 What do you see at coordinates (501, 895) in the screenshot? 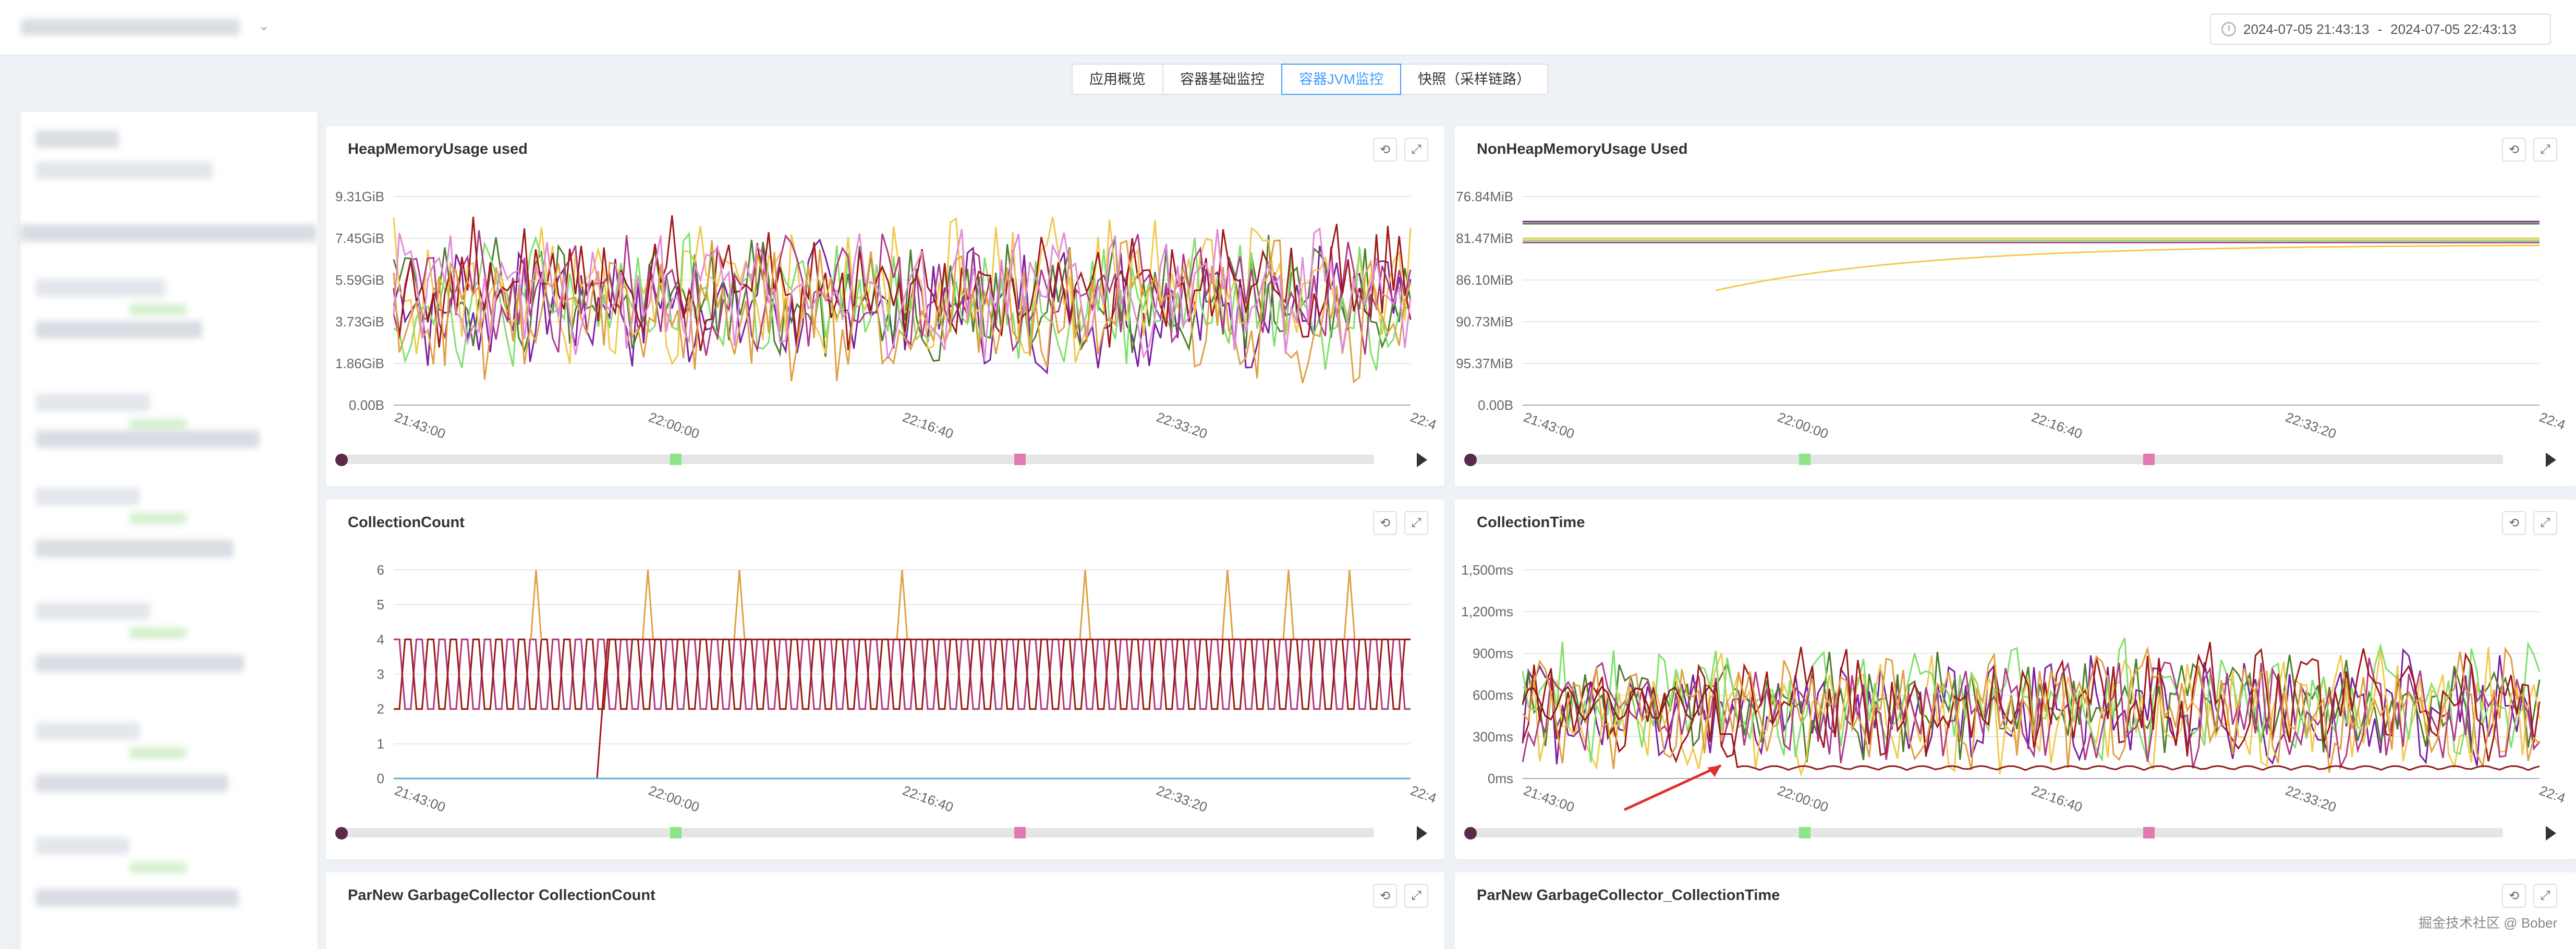
I see `panel-title: ParNew GarbageCollector CollectionCount` at bounding box center [501, 895].